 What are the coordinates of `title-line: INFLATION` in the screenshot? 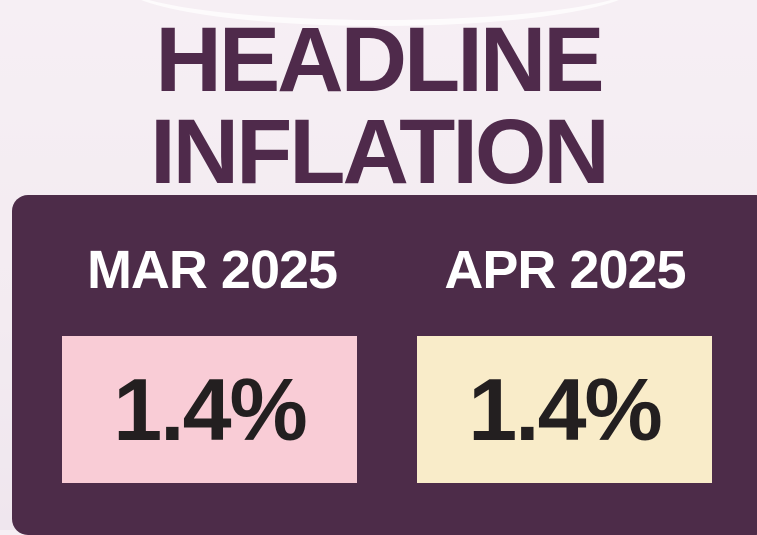 It's located at (380, 152).